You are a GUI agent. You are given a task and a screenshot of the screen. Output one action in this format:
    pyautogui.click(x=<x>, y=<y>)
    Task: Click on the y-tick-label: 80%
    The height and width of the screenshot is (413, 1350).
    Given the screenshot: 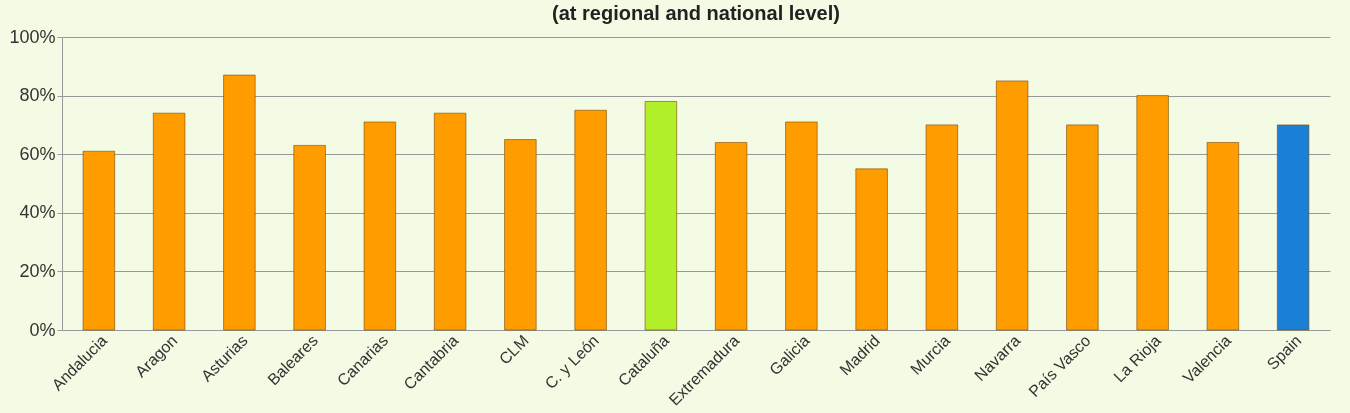 What is the action you would take?
    pyautogui.click(x=37, y=95)
    